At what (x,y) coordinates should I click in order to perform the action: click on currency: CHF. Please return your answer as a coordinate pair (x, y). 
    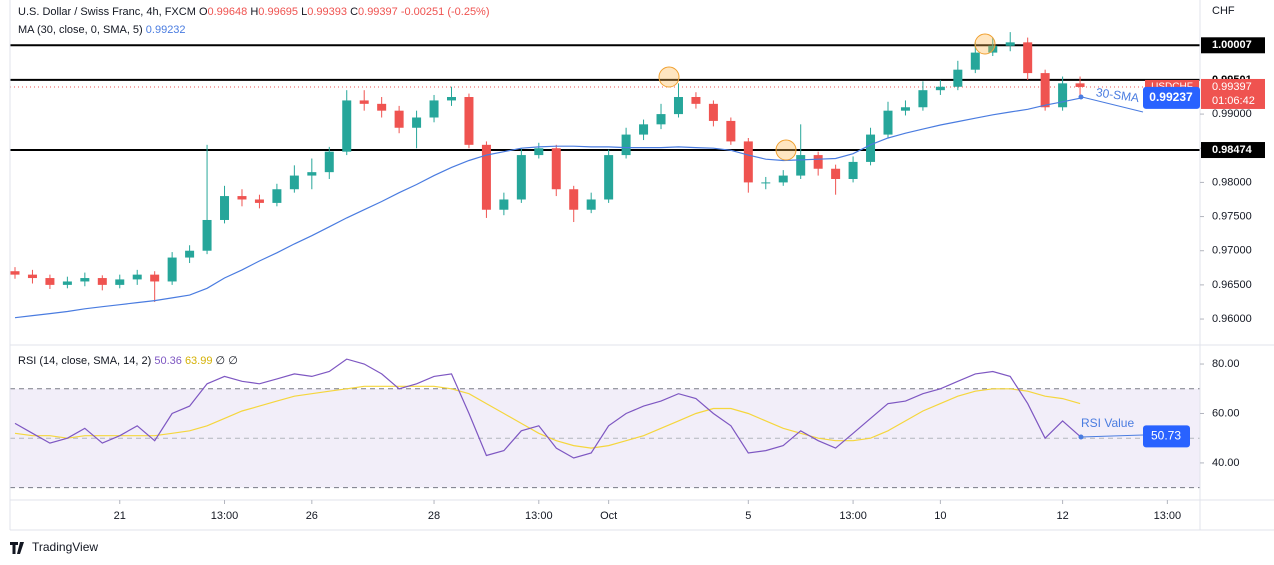
    Looking at the image, I should click on (1223, 11).